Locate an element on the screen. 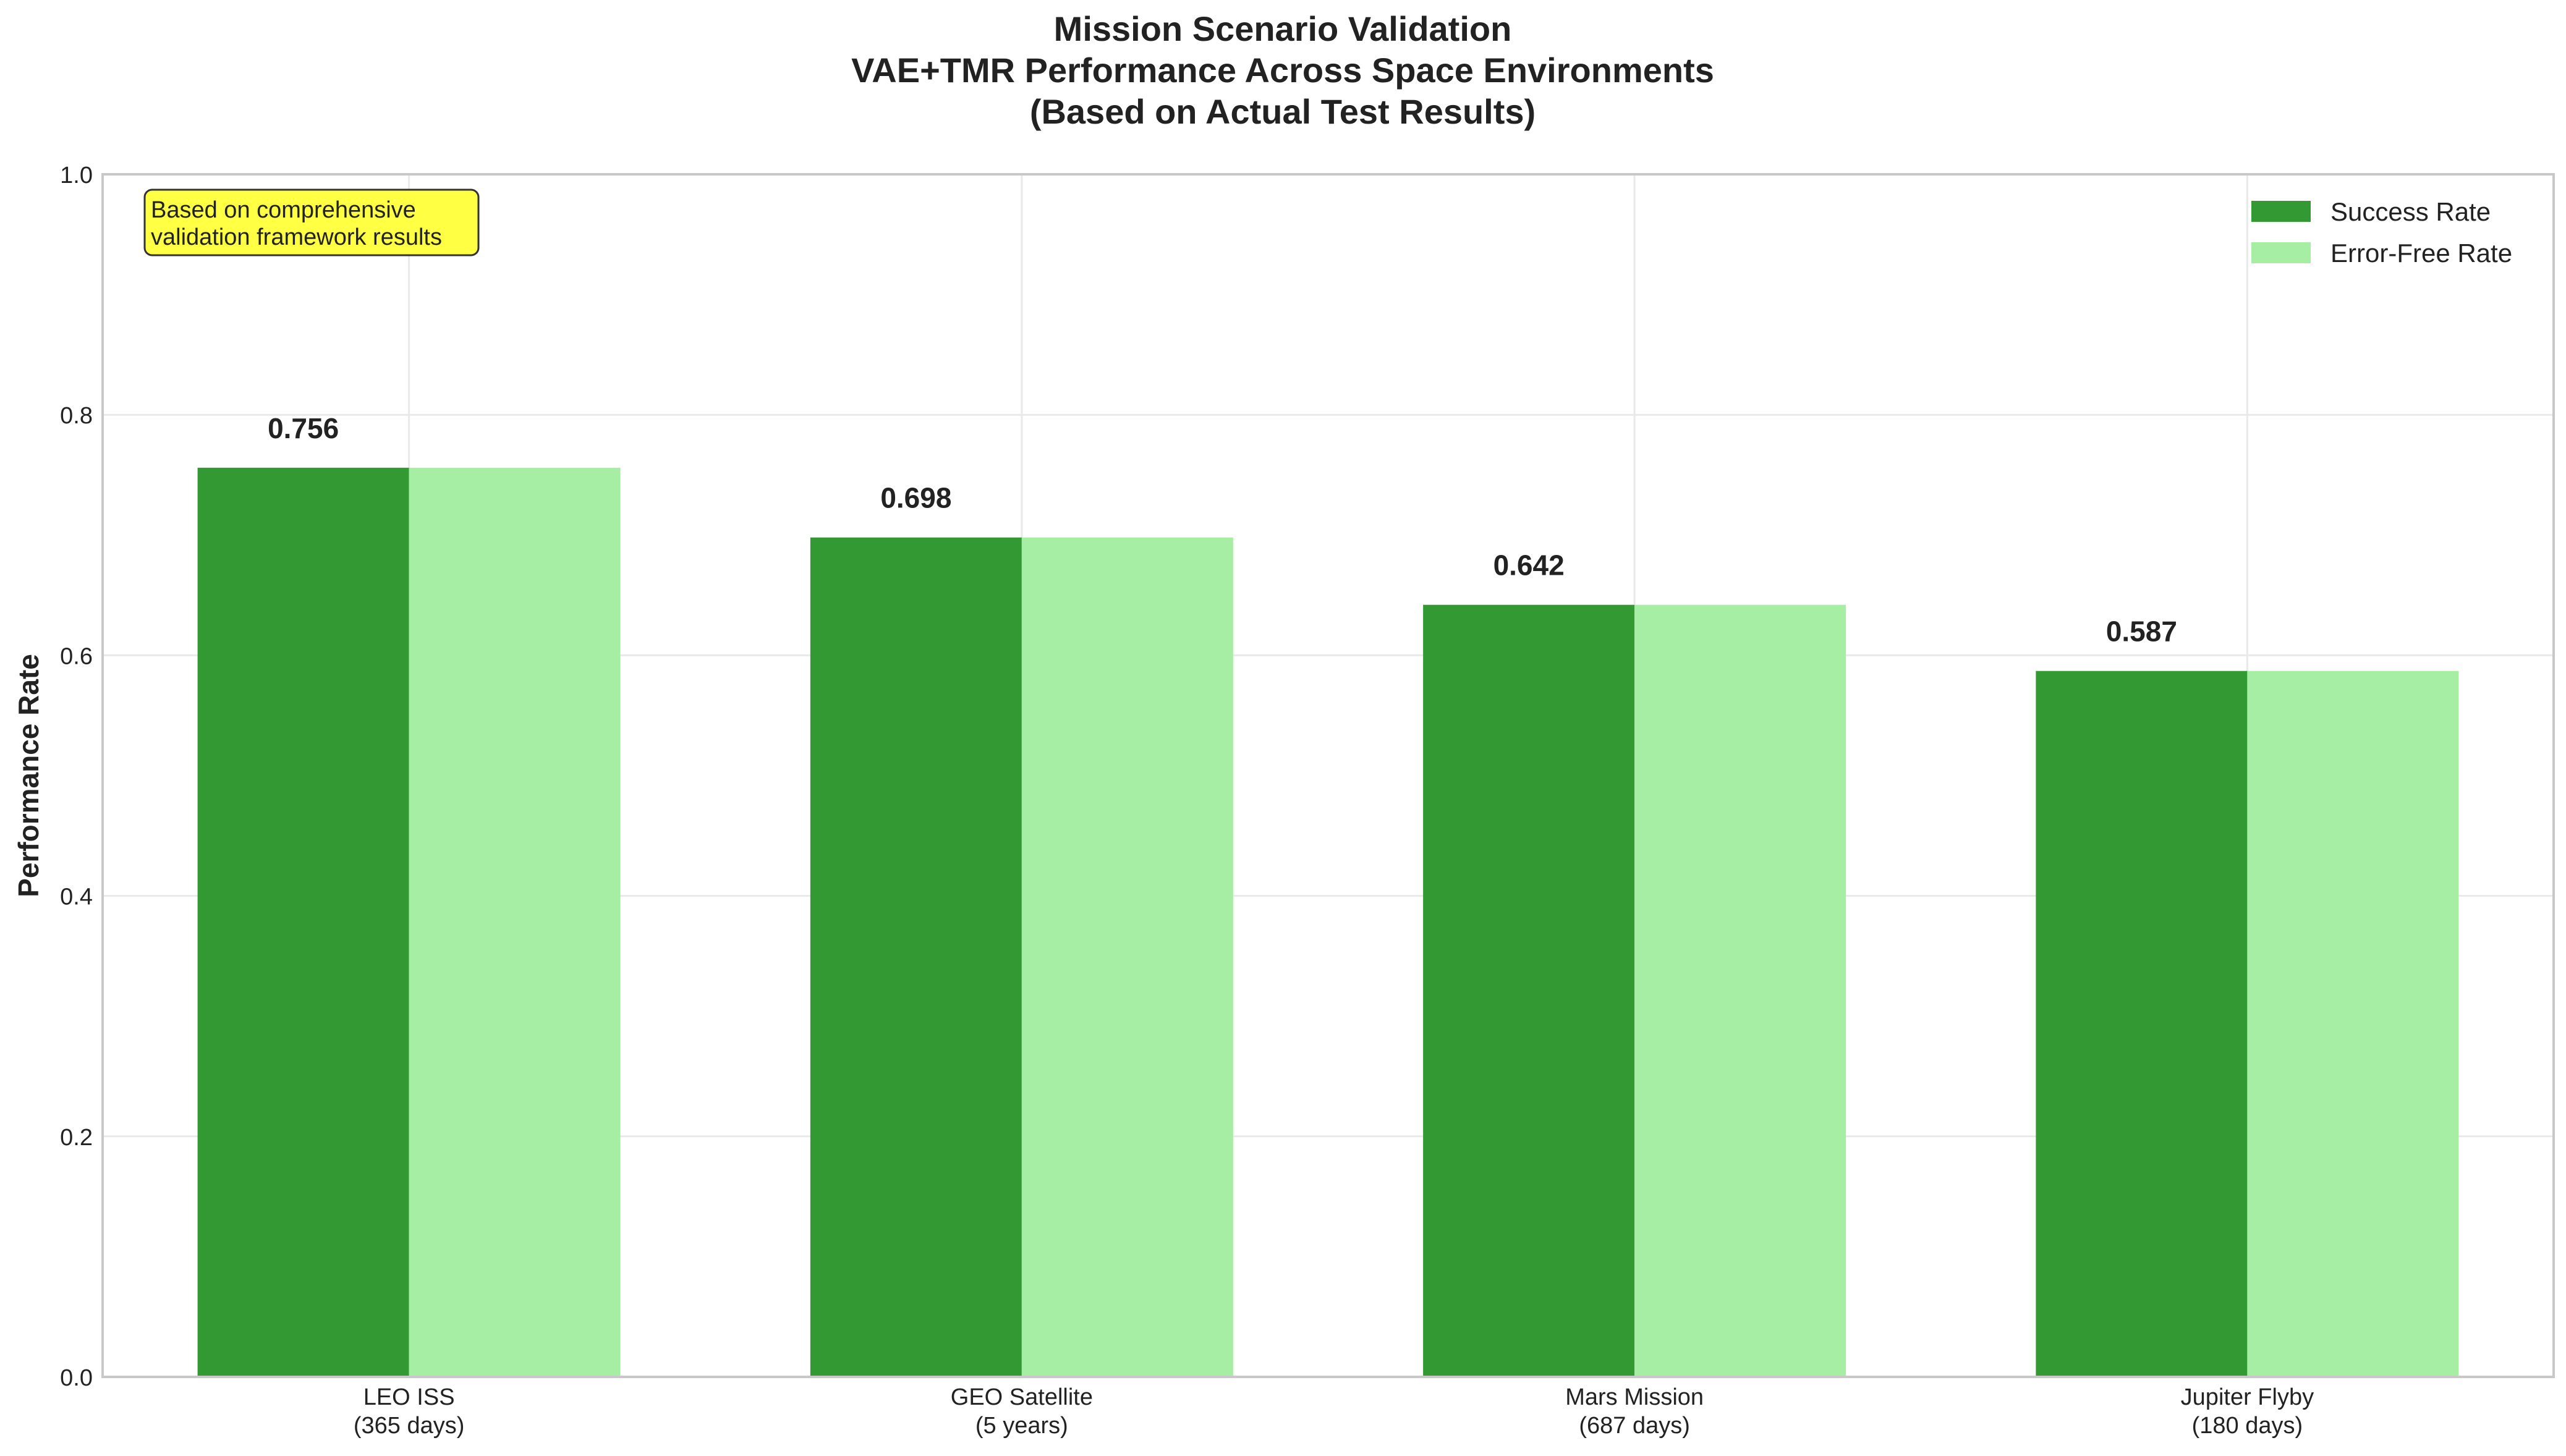 The width and height of the screenshot is (2566, 1456). y-tick-label: 0.6 is located at coordinates (76, 656).